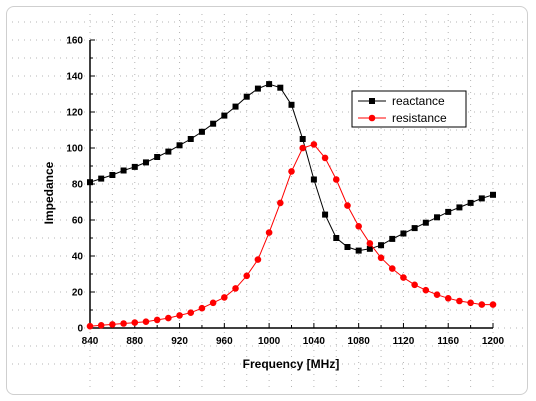 Image resolution: width=536 pixels, height=401 pixels. What do you see at coordinates (493, 341) in the screenshot?
I see `x-tick-label: 1200` at bounding box center [493, 341].